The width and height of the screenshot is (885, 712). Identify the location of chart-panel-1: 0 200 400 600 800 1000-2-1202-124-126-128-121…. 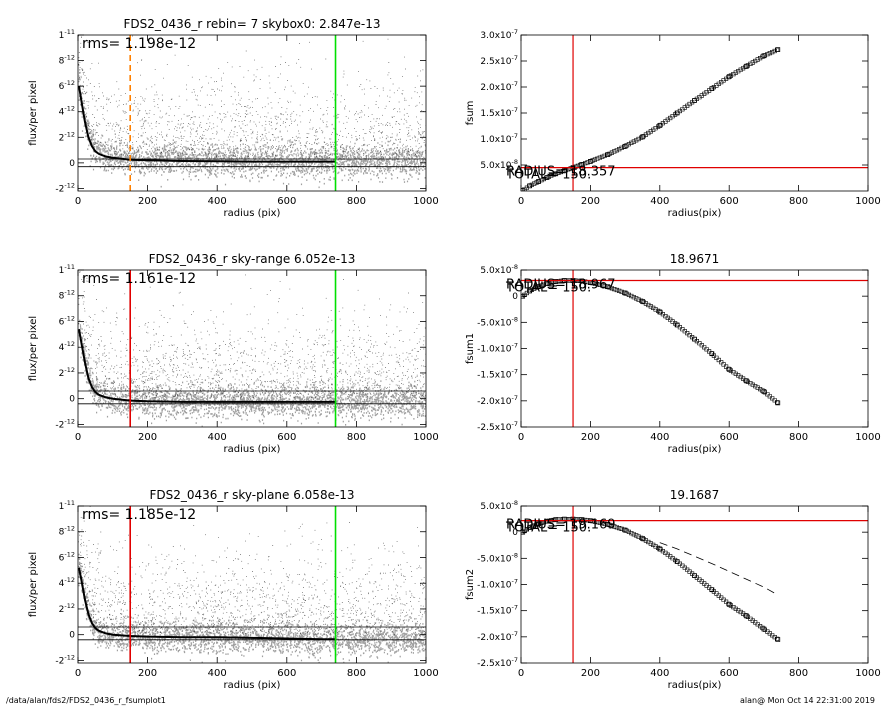
(233, 118).